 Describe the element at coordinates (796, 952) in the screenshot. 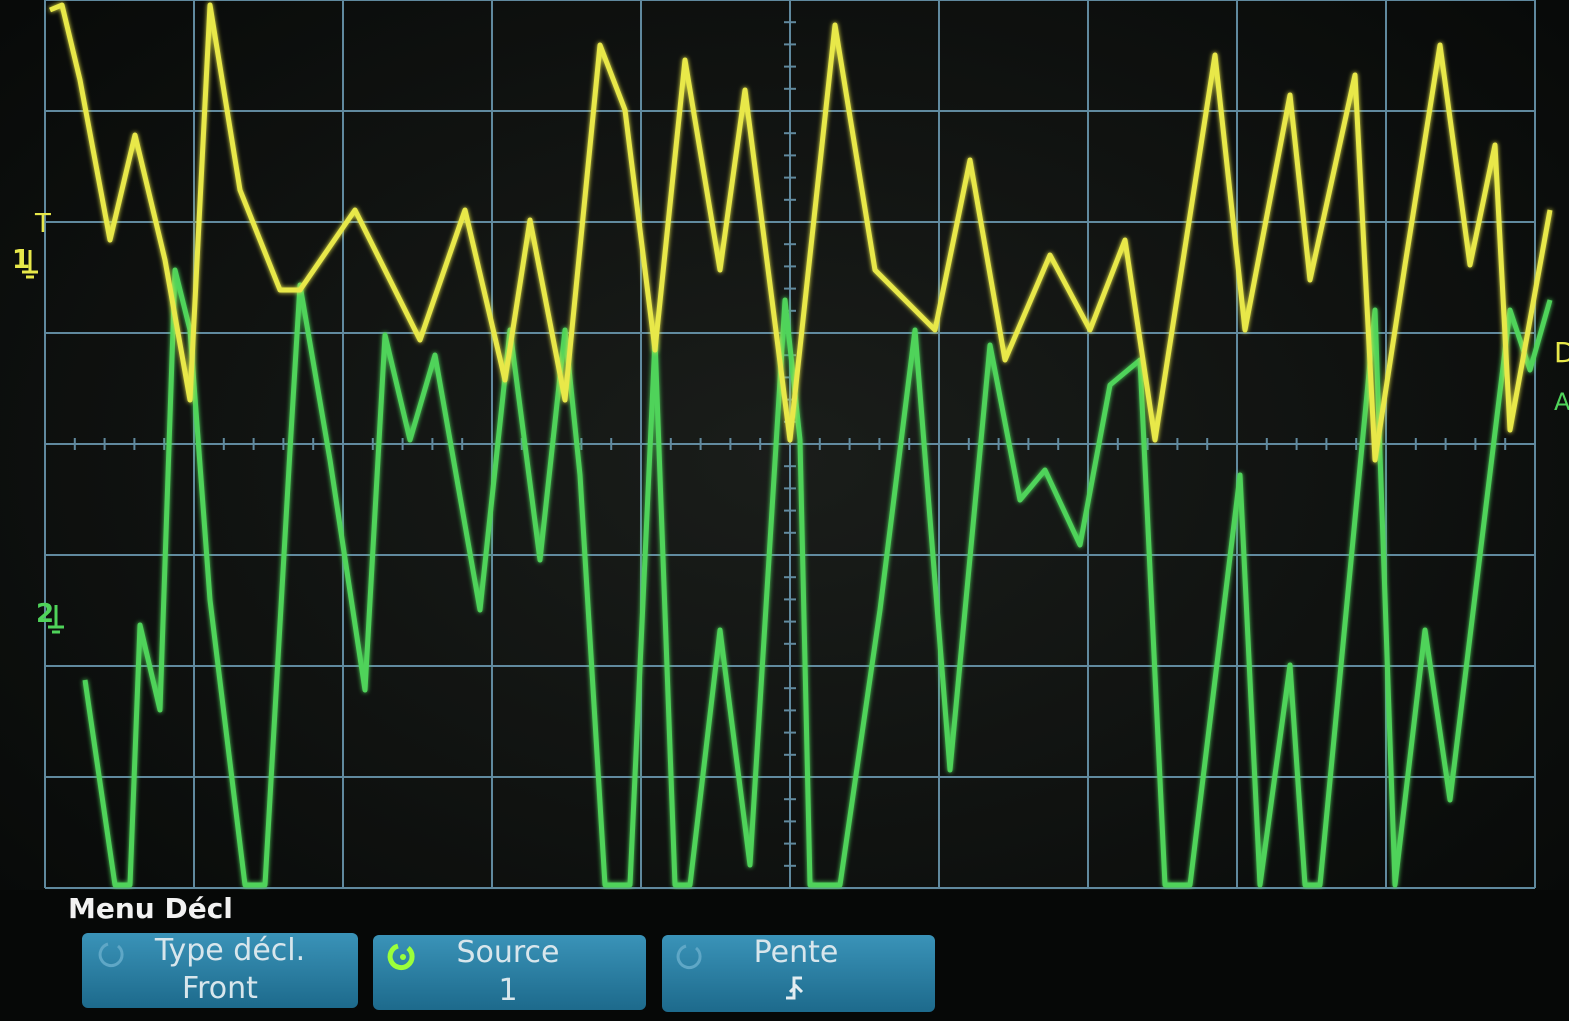

I see `softkey-label: Pente` at that location.